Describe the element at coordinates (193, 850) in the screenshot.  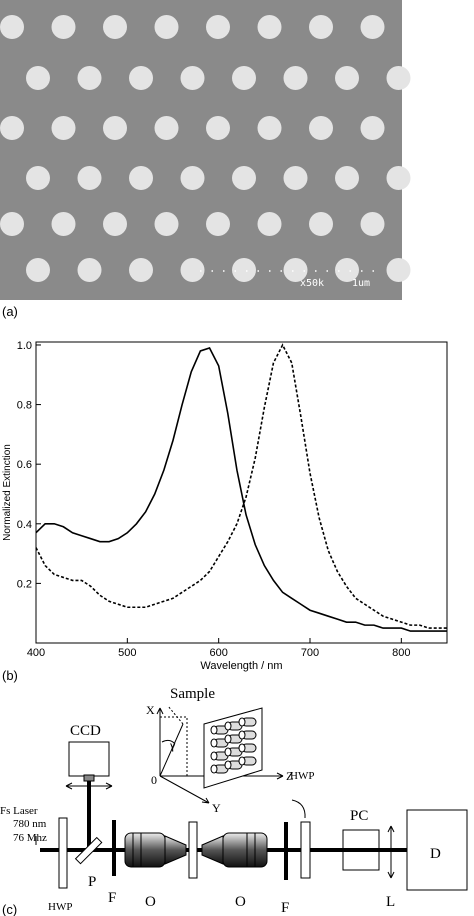
I see `sample` at that location.